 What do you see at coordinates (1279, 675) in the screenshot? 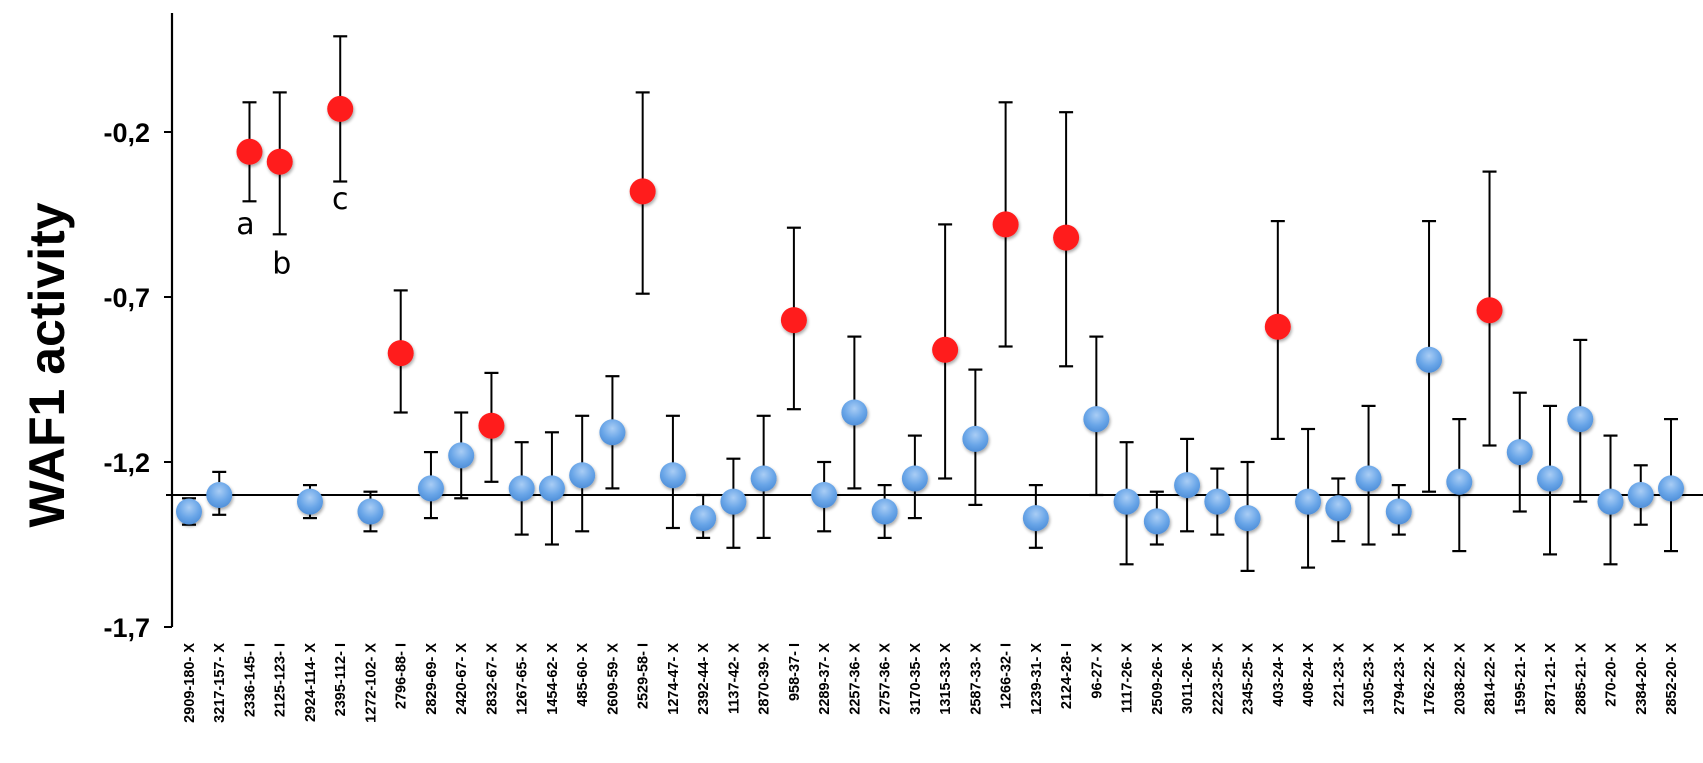
I see `x-tick-label: 403-24- X` at bounding box center [1279, 675].